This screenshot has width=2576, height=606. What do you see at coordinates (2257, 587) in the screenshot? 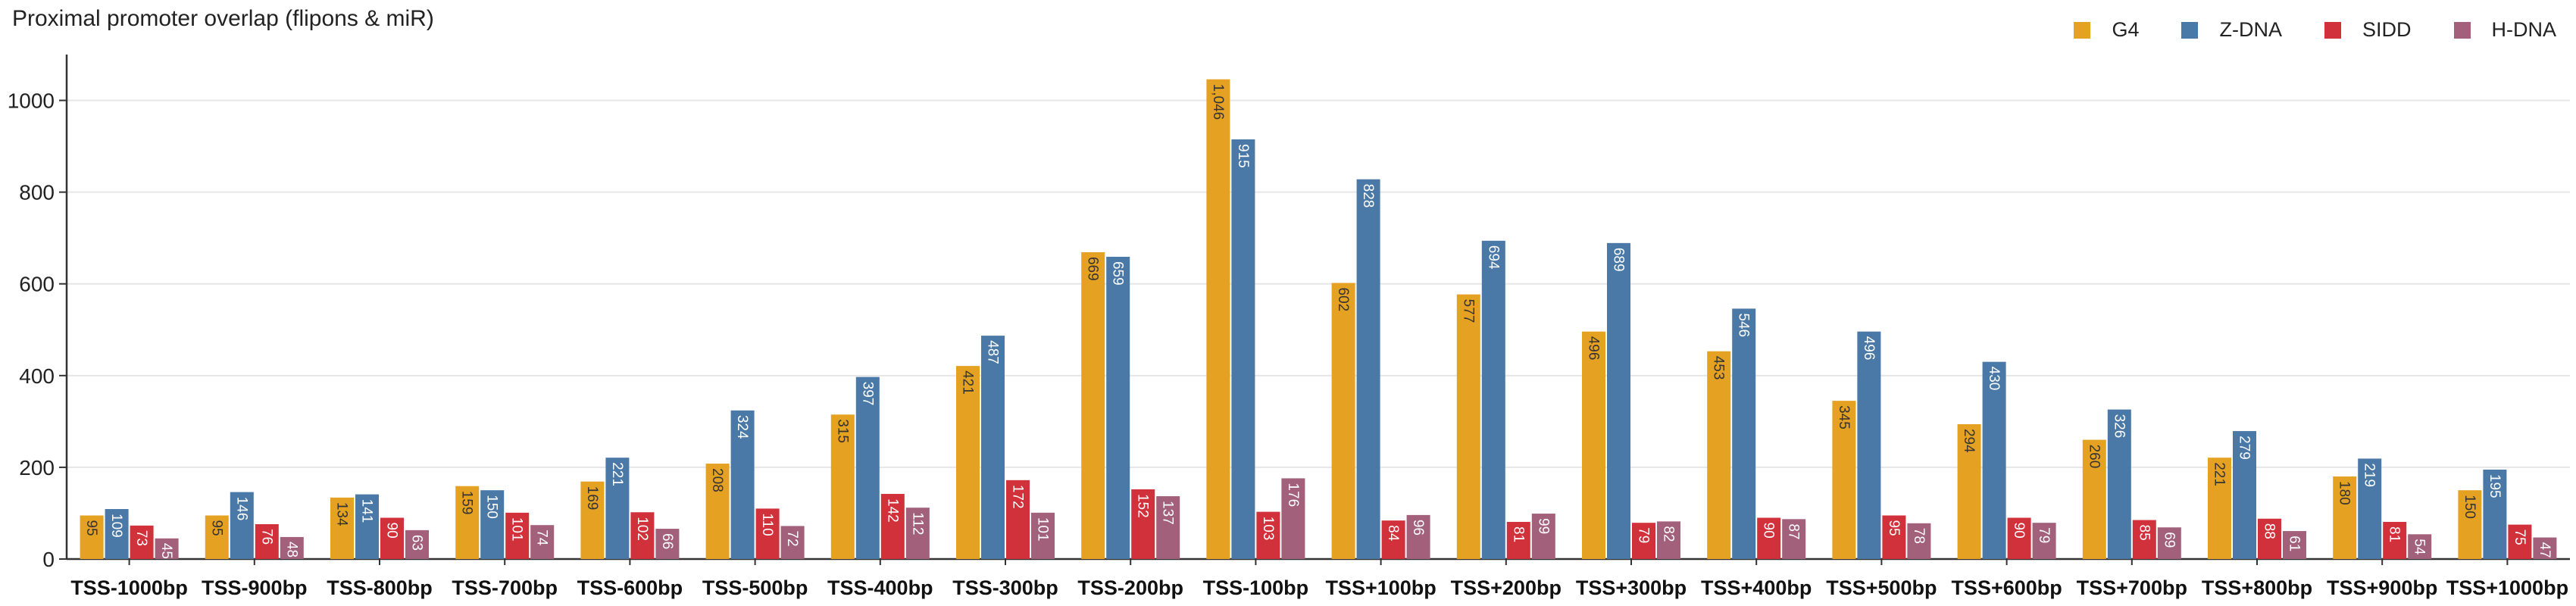
I see `x-tick-label: TSS+800bp` at bounding box center [2257, 587].